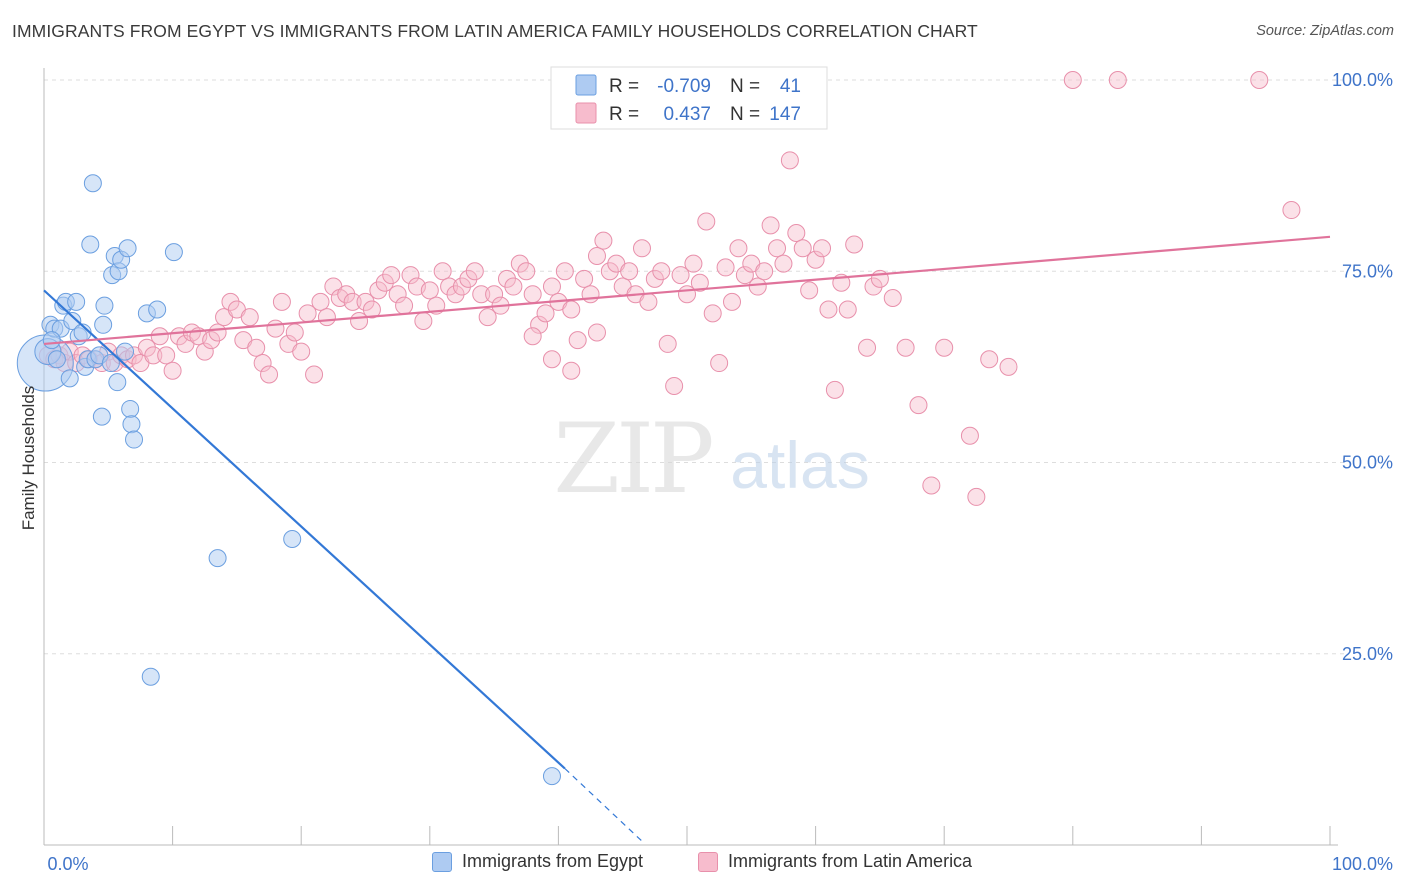 Image resolution: width=1406 pixels, height=892 pixels. Describe the element at coordinates (553, 861) in the screenshot. I see `legend-label-egypt: Immigrants from Egypt` at that location.